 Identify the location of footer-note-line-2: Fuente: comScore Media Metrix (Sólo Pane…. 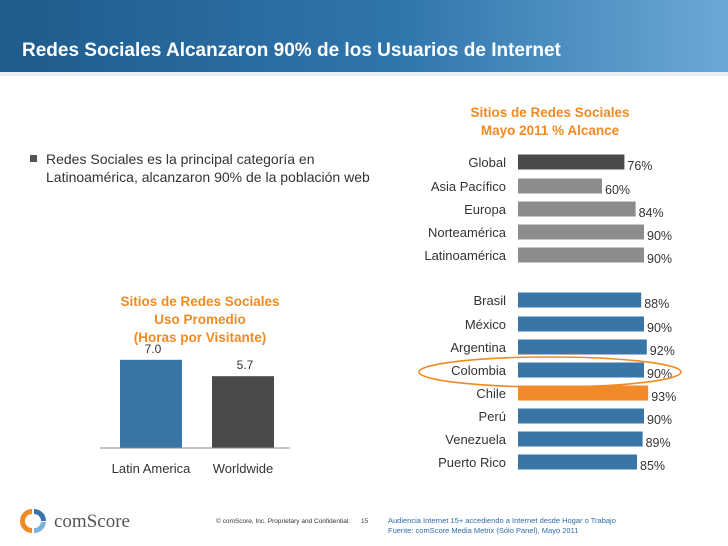
(483, 530).